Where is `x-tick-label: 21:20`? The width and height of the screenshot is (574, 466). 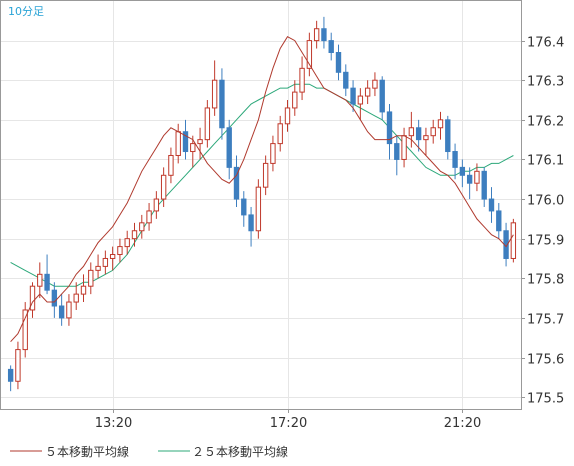 x-tick-label: 21:20 is located at coordinates (462, 423).